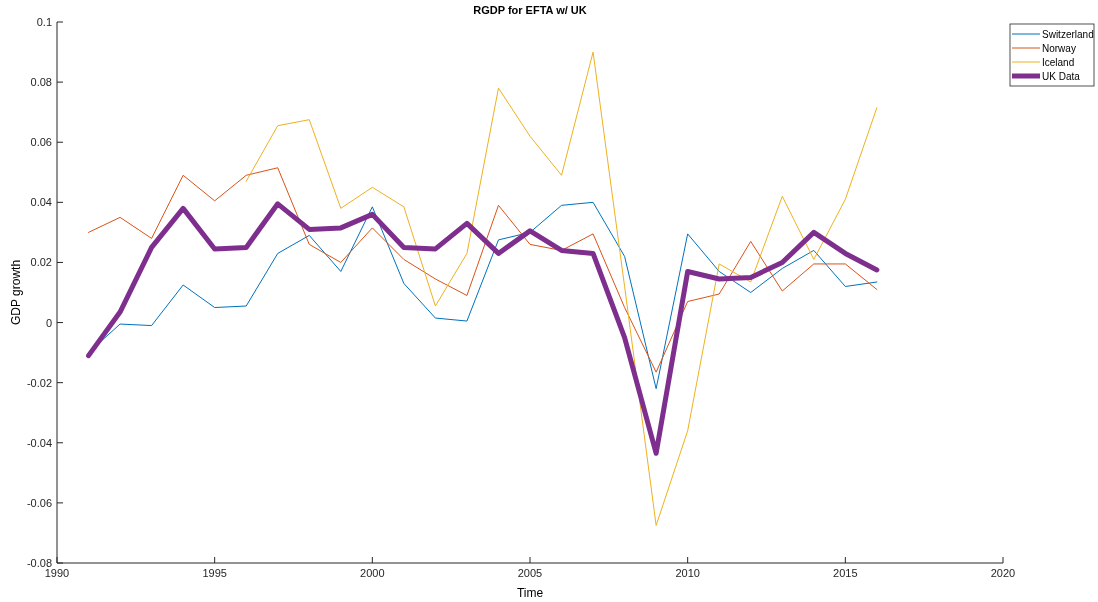  What do you see at coordinates (372, 573) in the screenshot?
I see `x-tick-label: 2000` at bounding box center [372, 573].